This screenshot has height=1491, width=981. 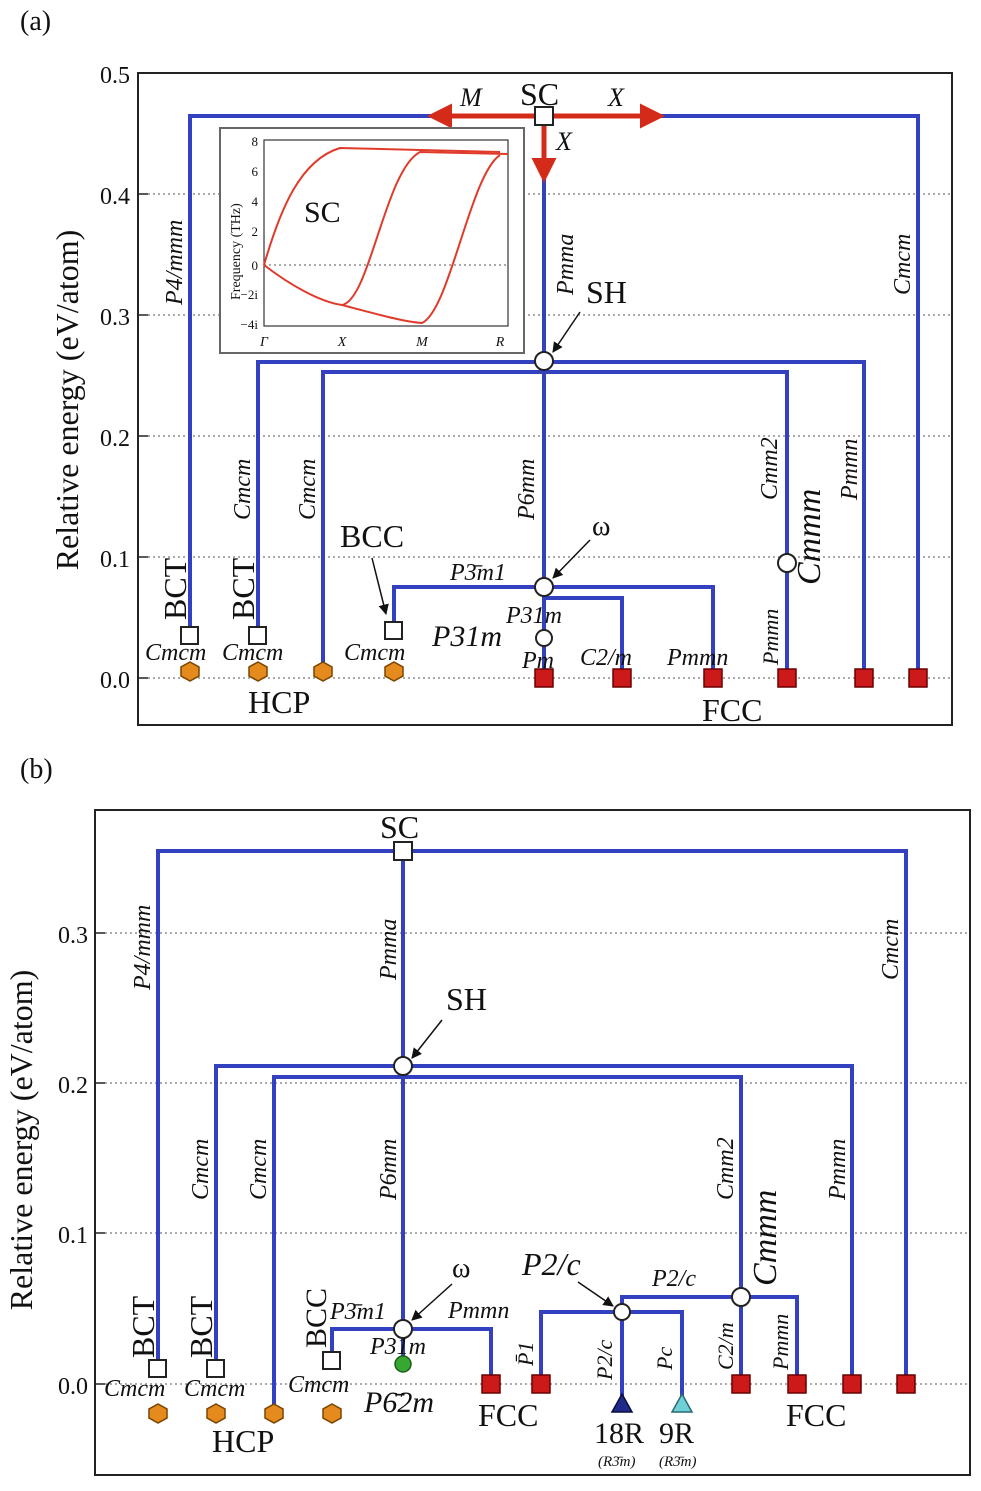 I want to click on p2c-marker, so click(x=622, y=1312).